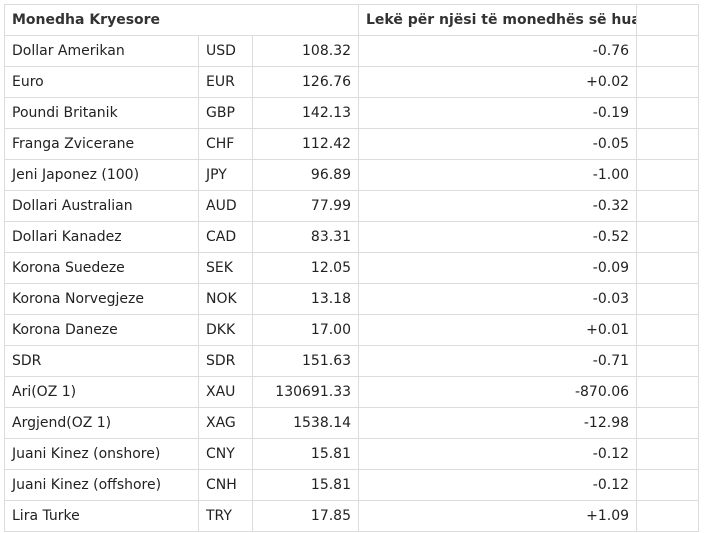  I want to click on currency-name-cell: Juani Kinez (offshore), so click(101, 485).